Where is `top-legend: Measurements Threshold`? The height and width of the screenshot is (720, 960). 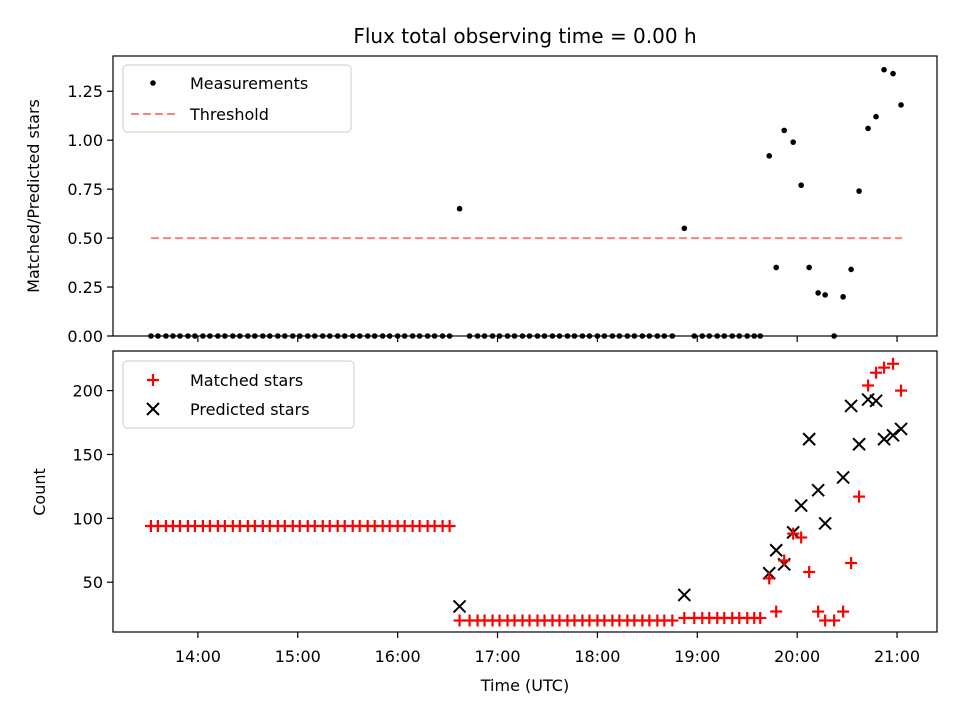 top-legend: Measurements Threshold is located at coordinates (237, 98).